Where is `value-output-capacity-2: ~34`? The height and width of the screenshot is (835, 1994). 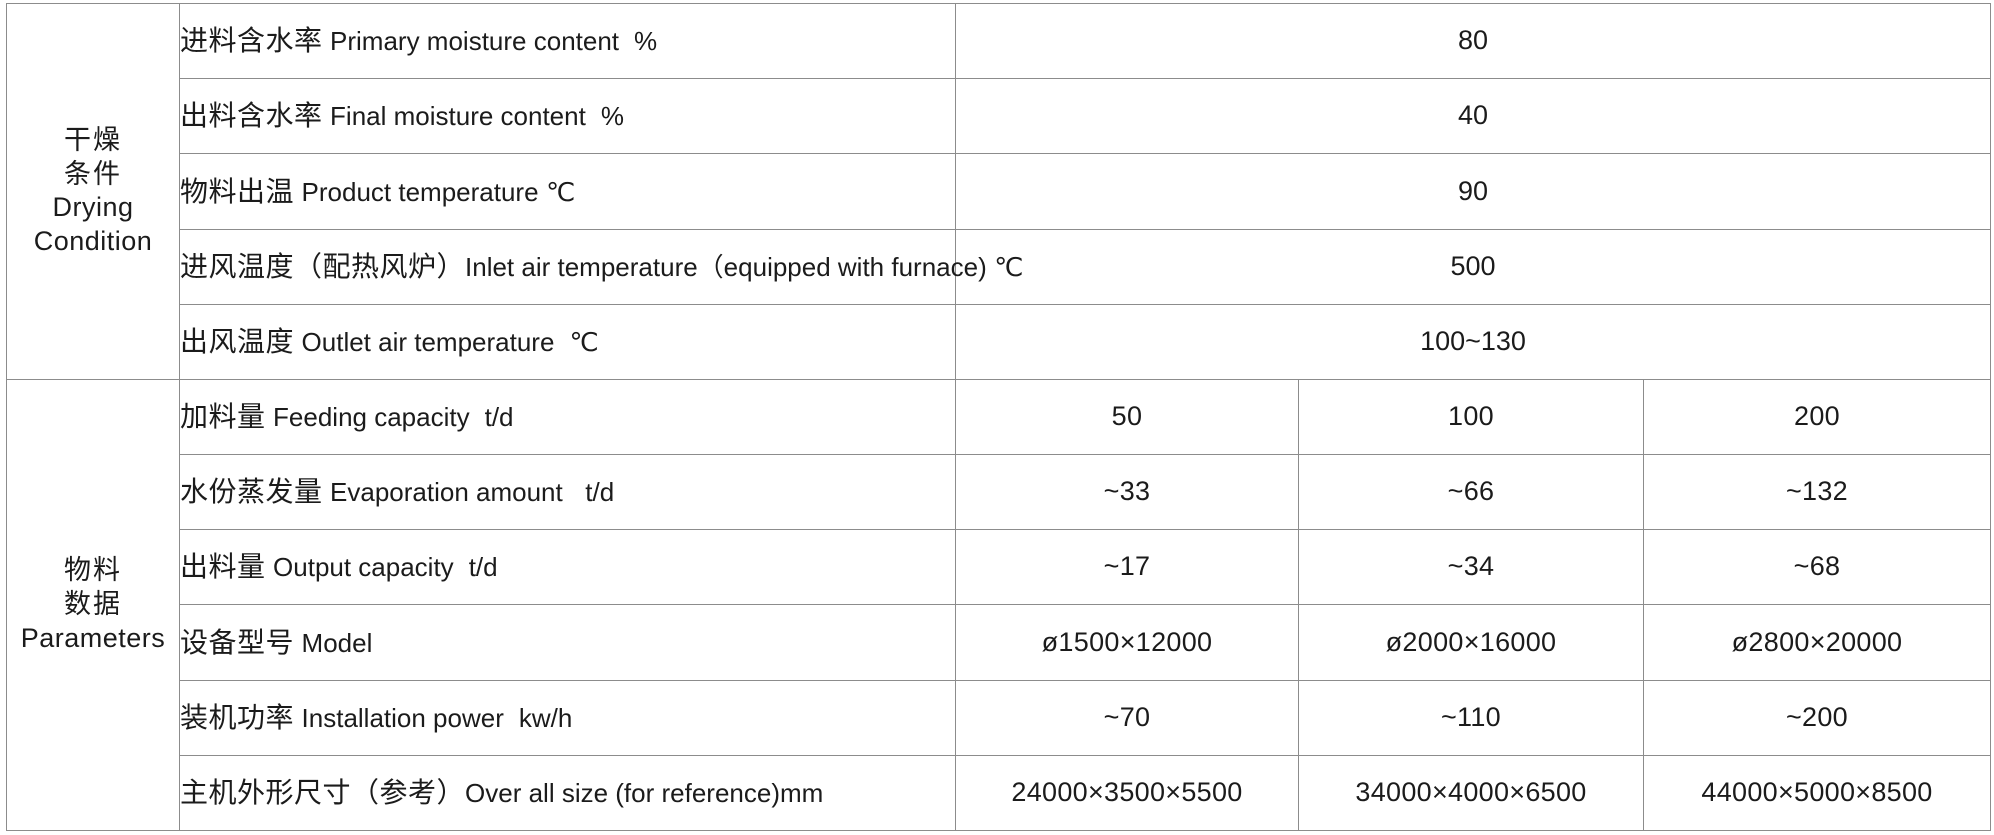
value-output-capacity-2: ~34 is located at coordinates (1471, 567).